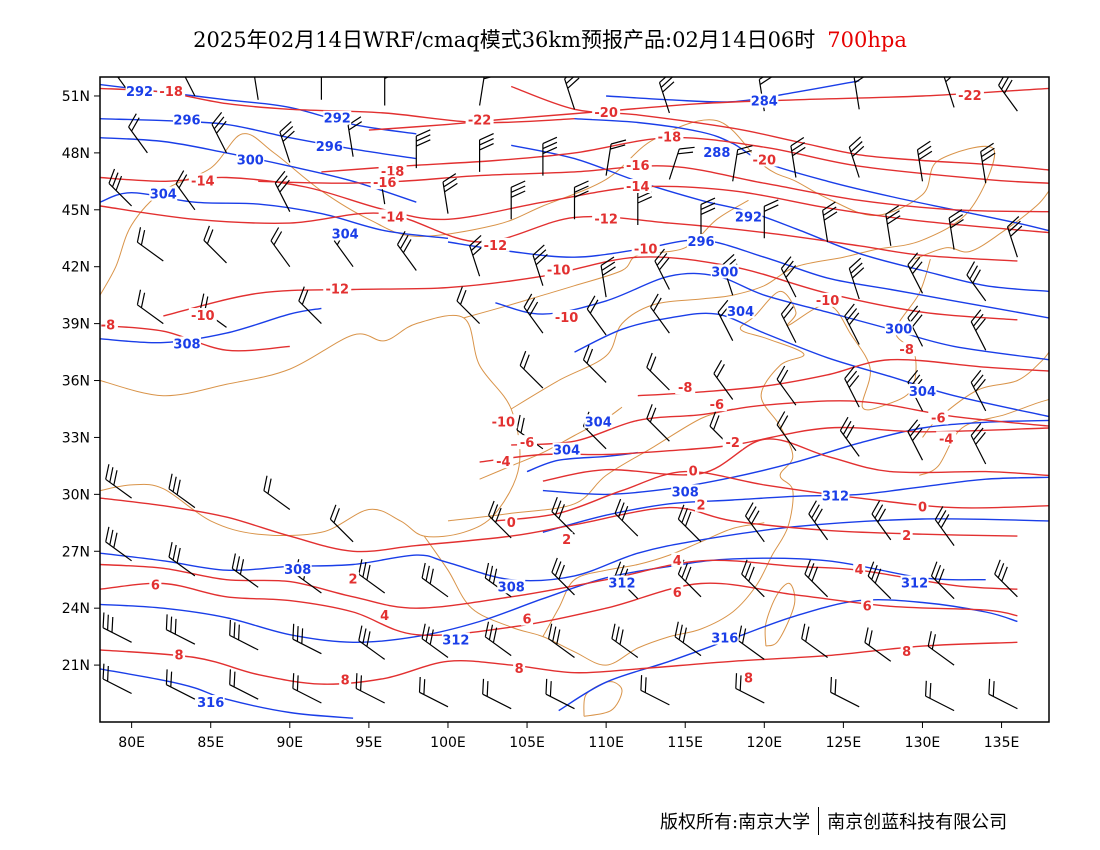 This screenshot has width=1100, height=850. I want to click on temperature-contour-label: -18, so click(670, 138).